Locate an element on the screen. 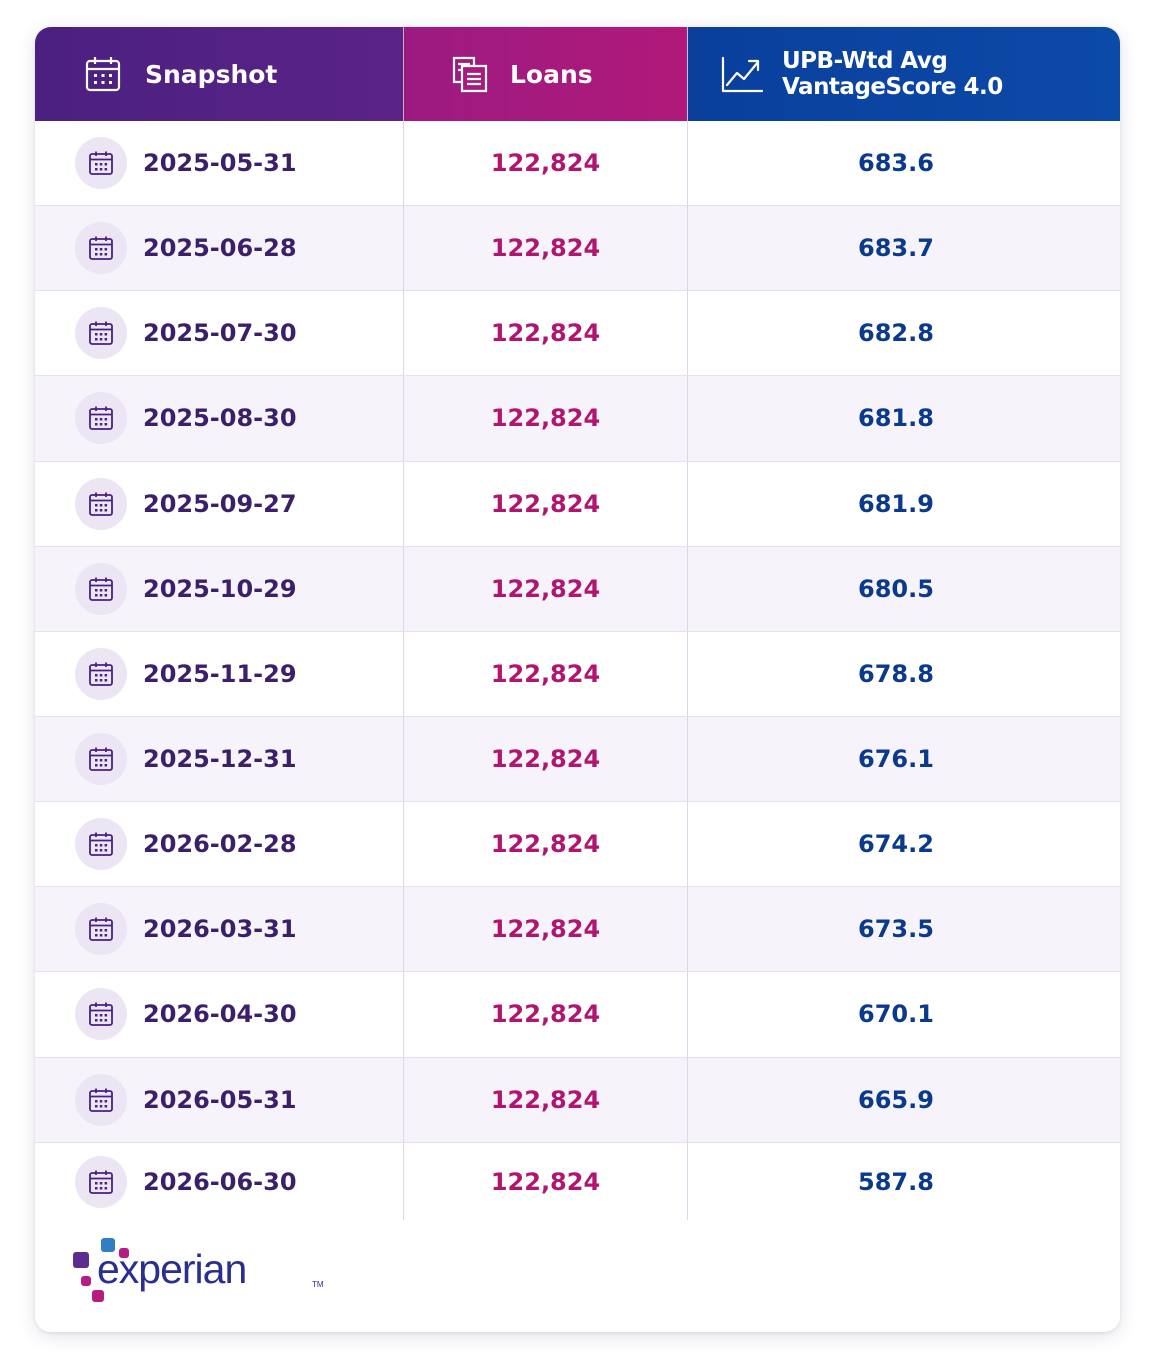 Image resolution: width=1153 pixels, height=1364 pixels. table-row: 2026-06-30 122,824 587.8 is located at coordinates (577, 1182).